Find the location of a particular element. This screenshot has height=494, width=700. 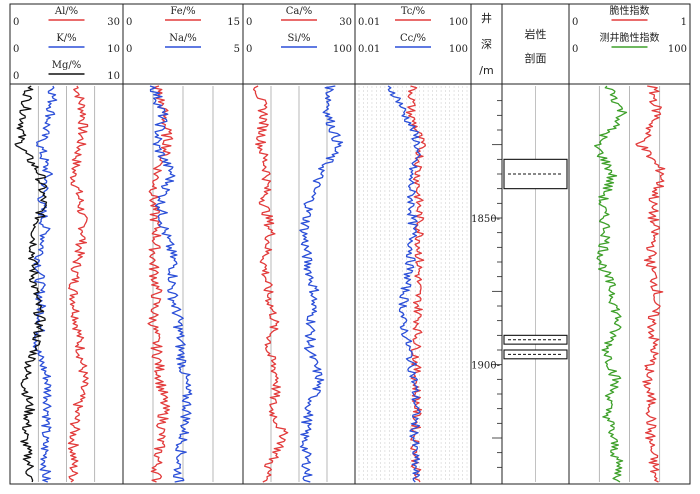

range-max-label: 1 is located at coordinates (684, 22).